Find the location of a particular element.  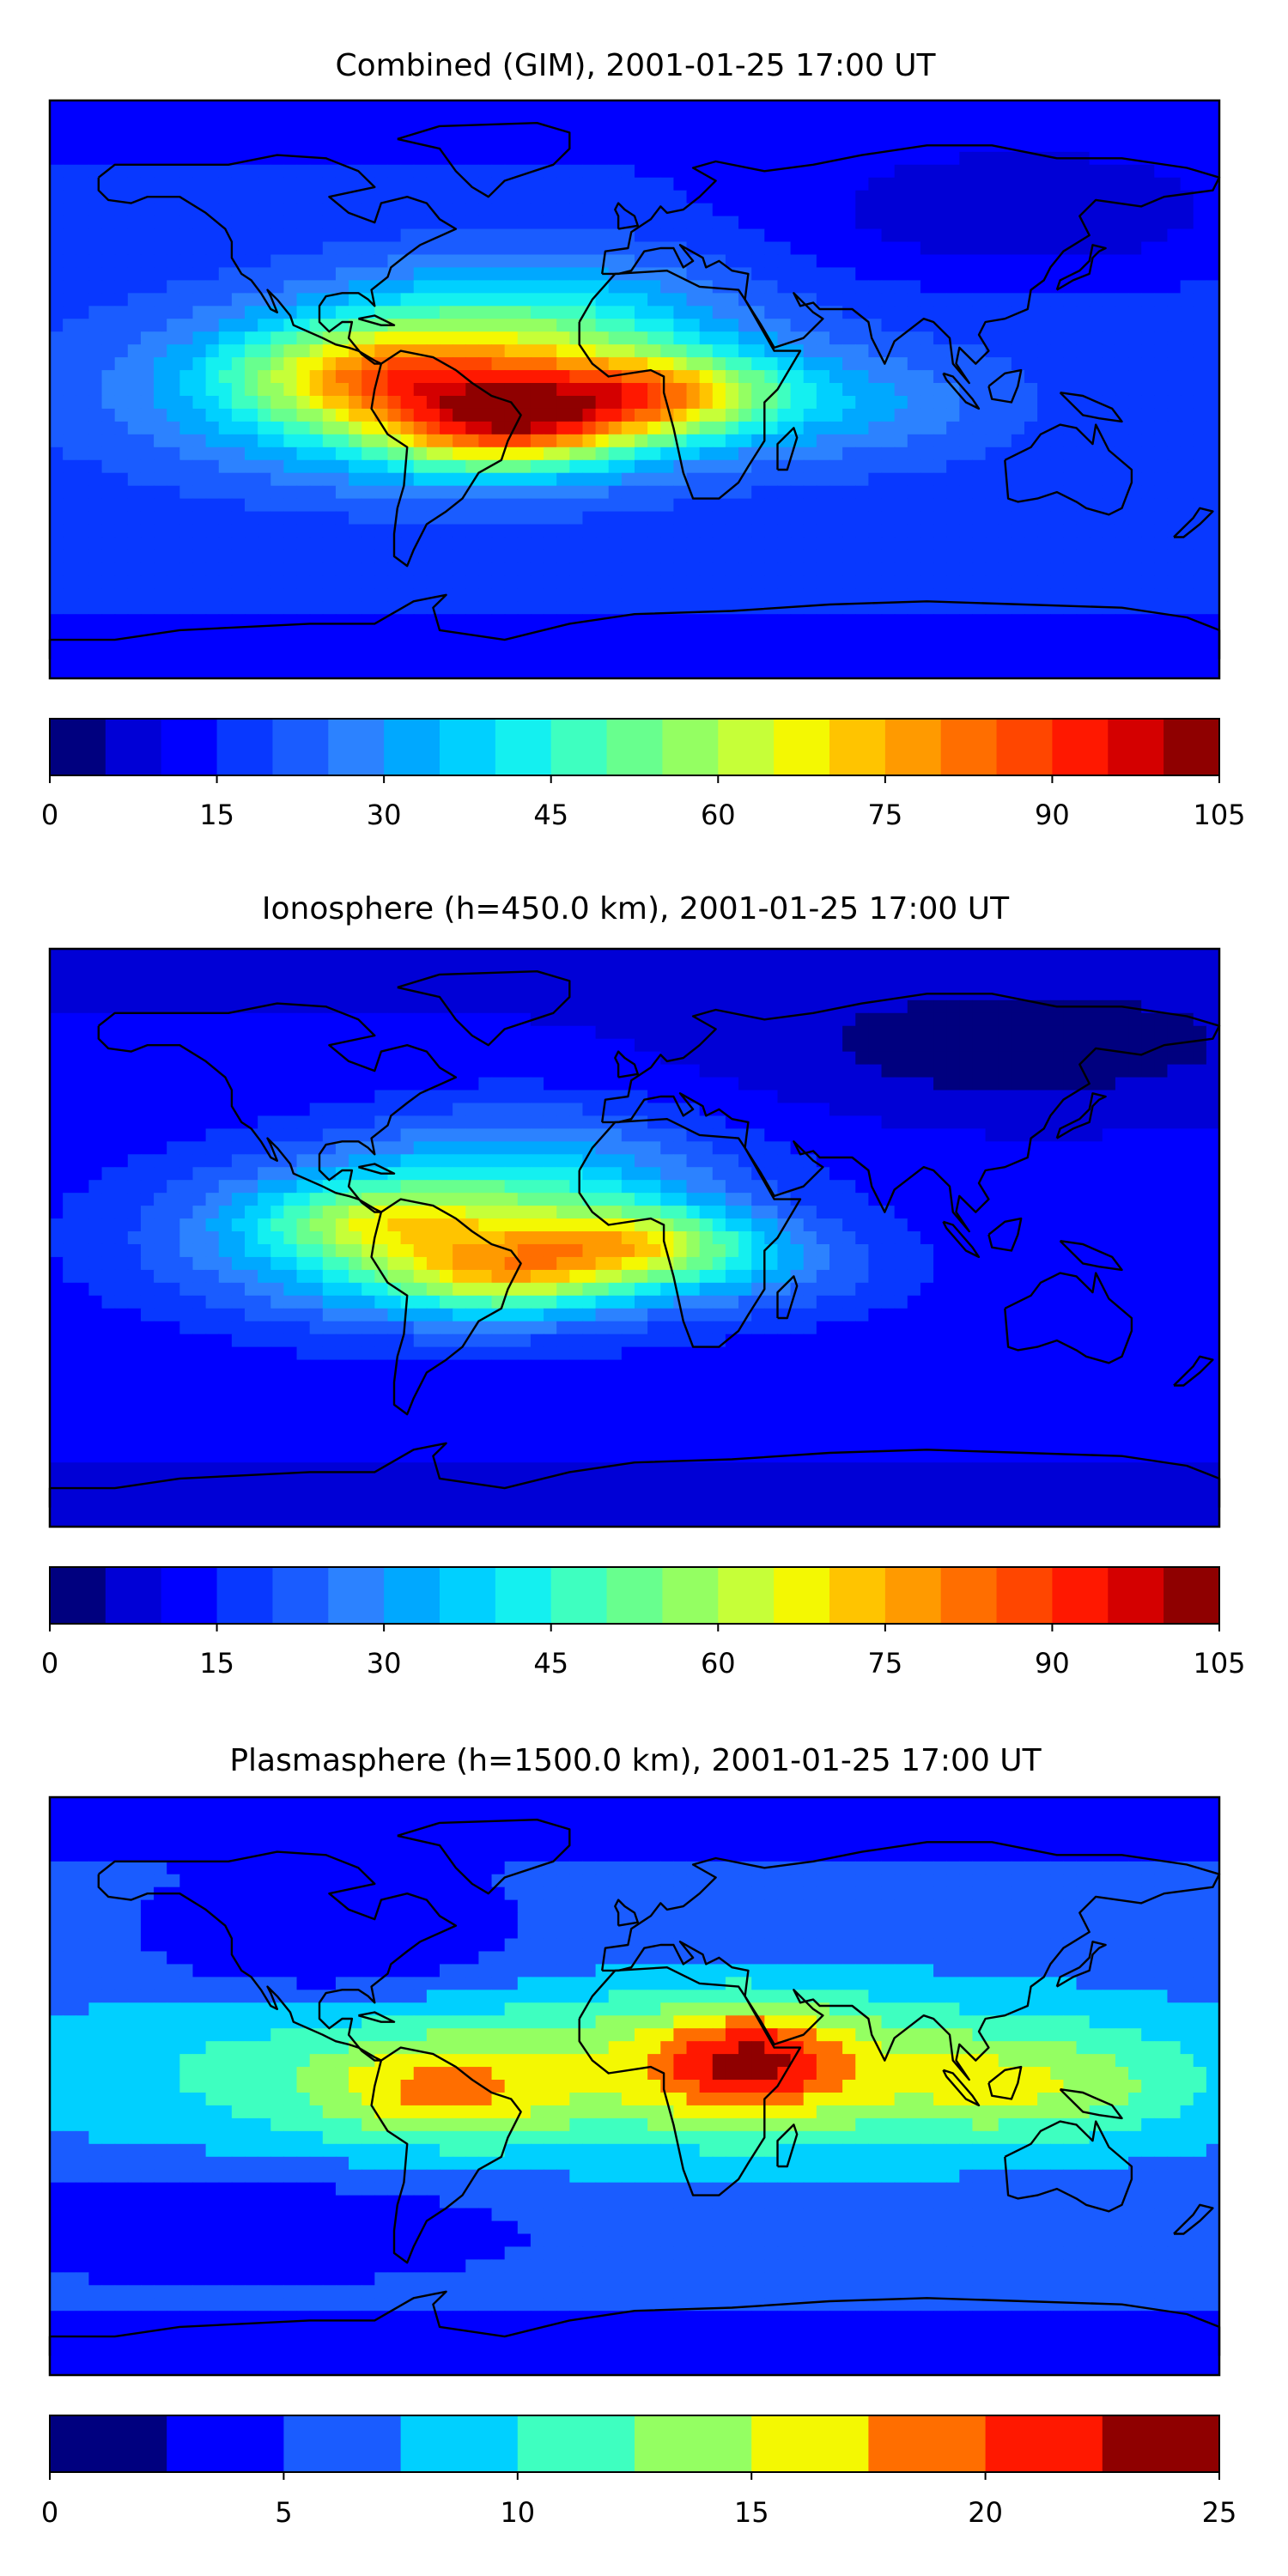

colorbar-segment is located at coordinates (969, 747).